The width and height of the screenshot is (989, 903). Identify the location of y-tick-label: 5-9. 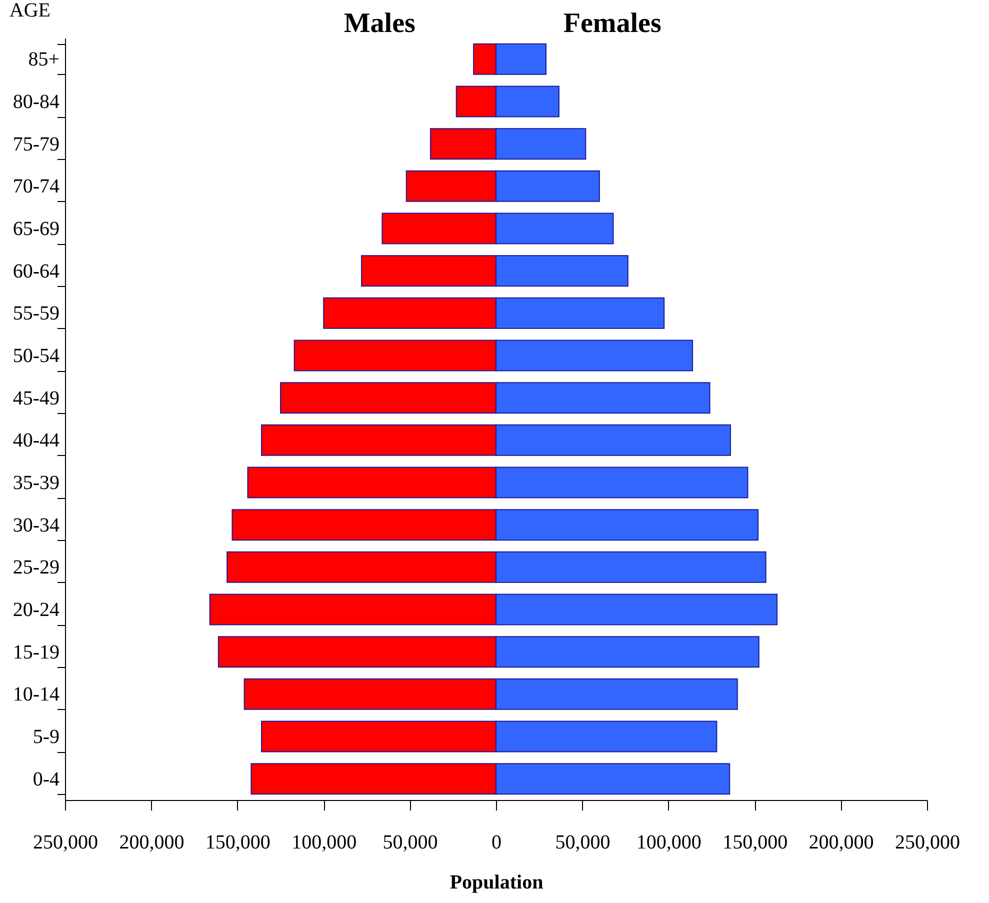
(46, 737).